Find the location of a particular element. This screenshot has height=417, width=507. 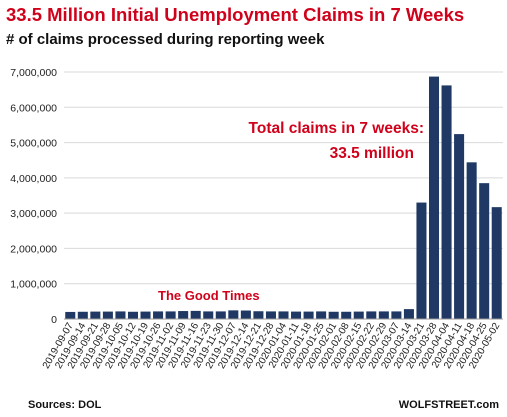

y-tick-label: 6,000,000 is located at coordinates (33, 108).